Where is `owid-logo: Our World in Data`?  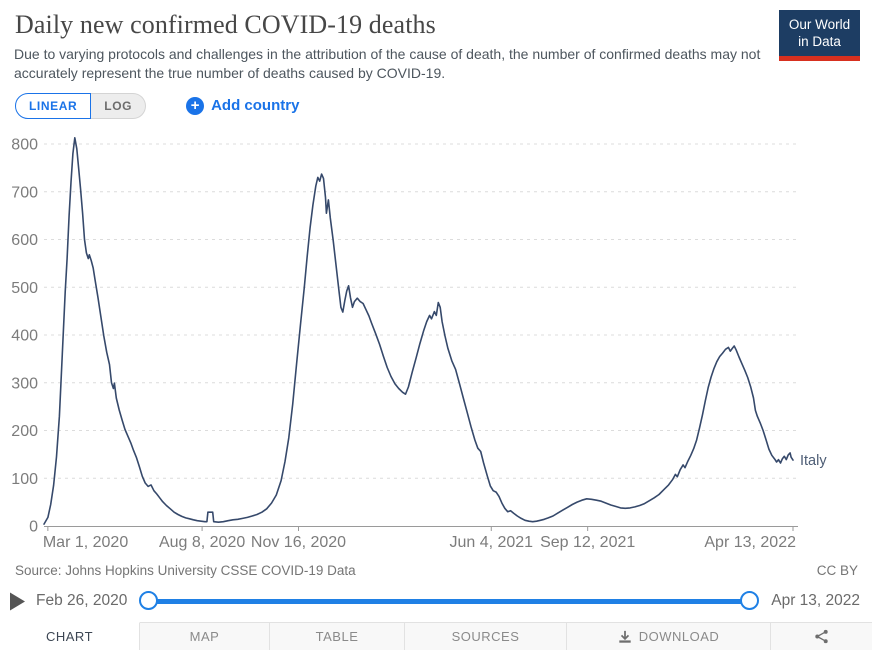
owid-logo: Our World in Data is located at coordinates (819, 35).